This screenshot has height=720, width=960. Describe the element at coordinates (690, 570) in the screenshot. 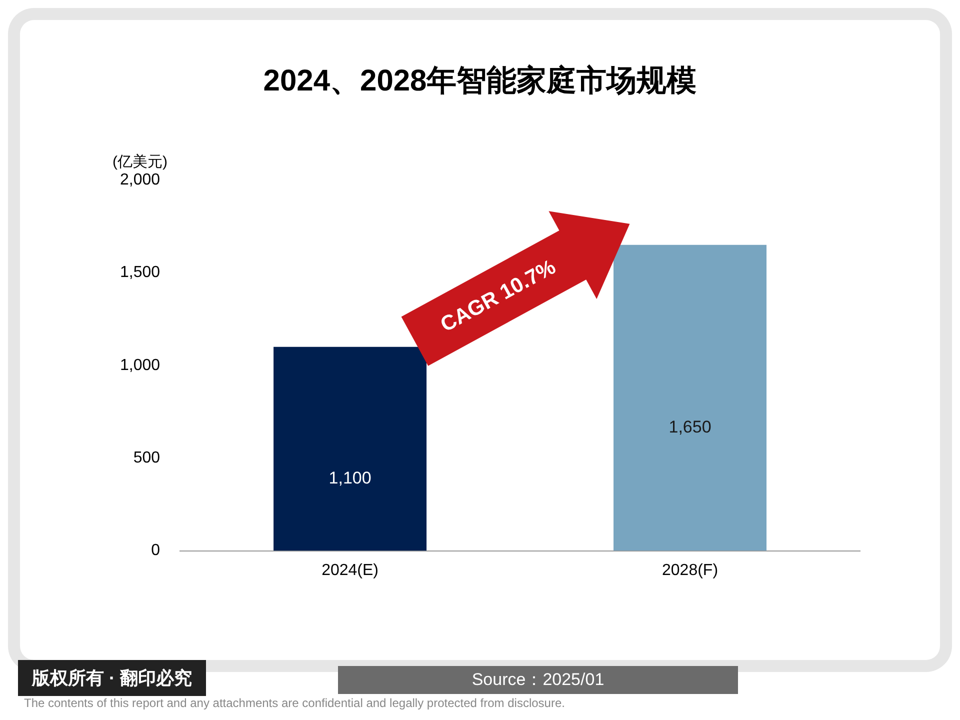

I see `x-tick-label: 2028(F)` at that location.